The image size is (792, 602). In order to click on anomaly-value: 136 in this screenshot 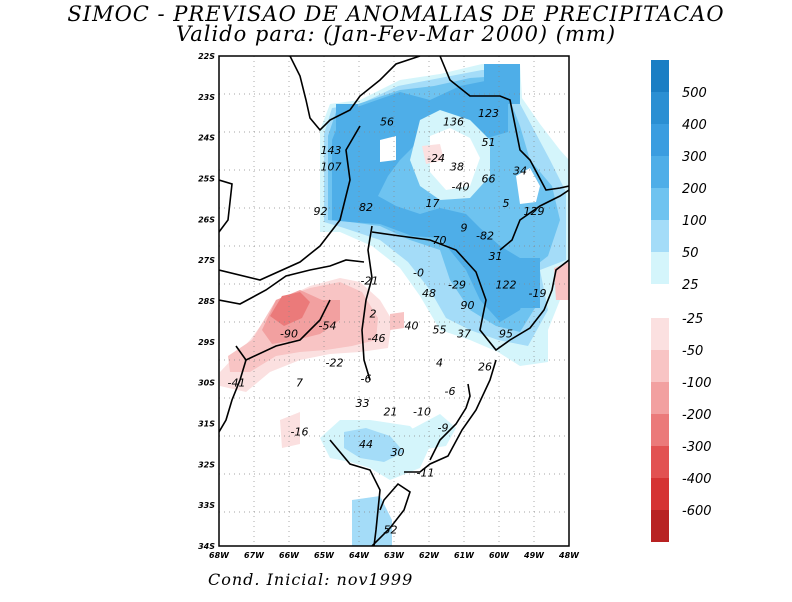, I will do `click(453, 121)`.